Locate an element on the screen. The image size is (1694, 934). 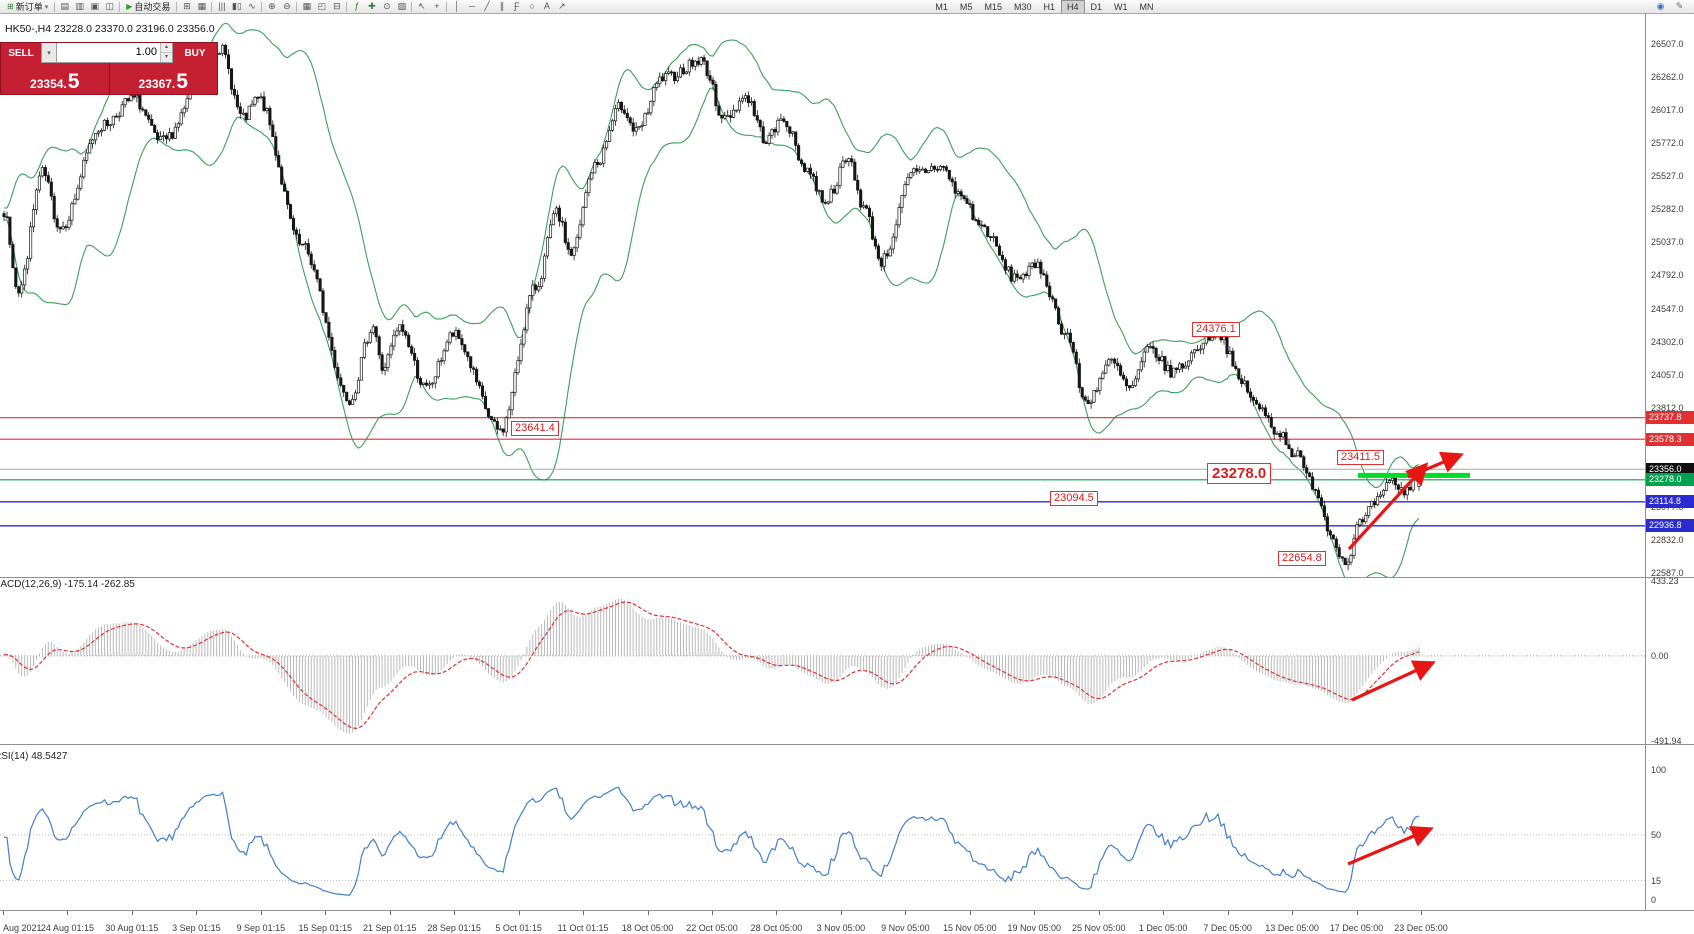
zoom-out-icon: ⊖ is located at coordinates (287, 6).